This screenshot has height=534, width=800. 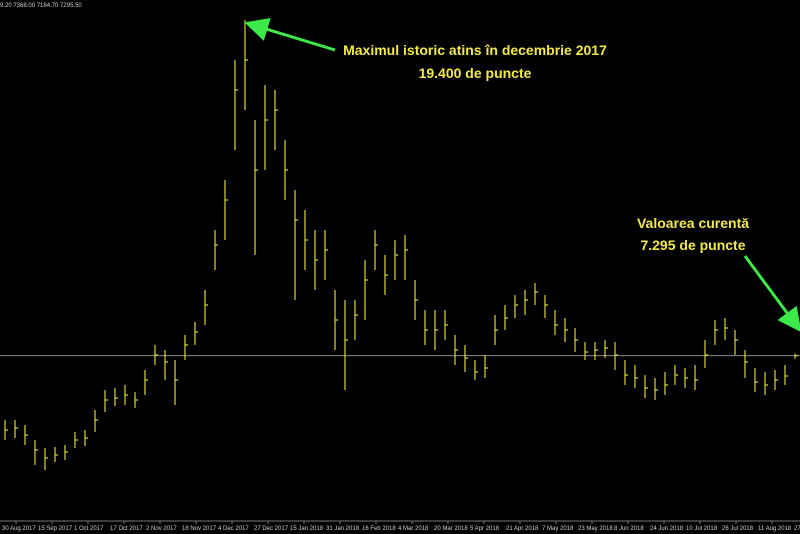 I want to click on x-tick-label: 31 Jan 2018, so click(x=343, y=529).